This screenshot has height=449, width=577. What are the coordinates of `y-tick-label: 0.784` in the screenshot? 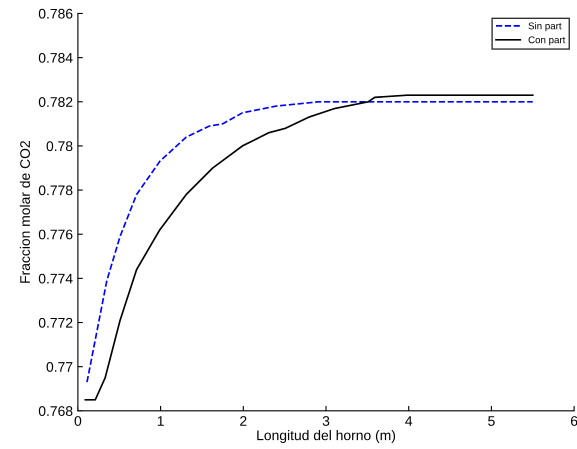 It's located at (55, 57).